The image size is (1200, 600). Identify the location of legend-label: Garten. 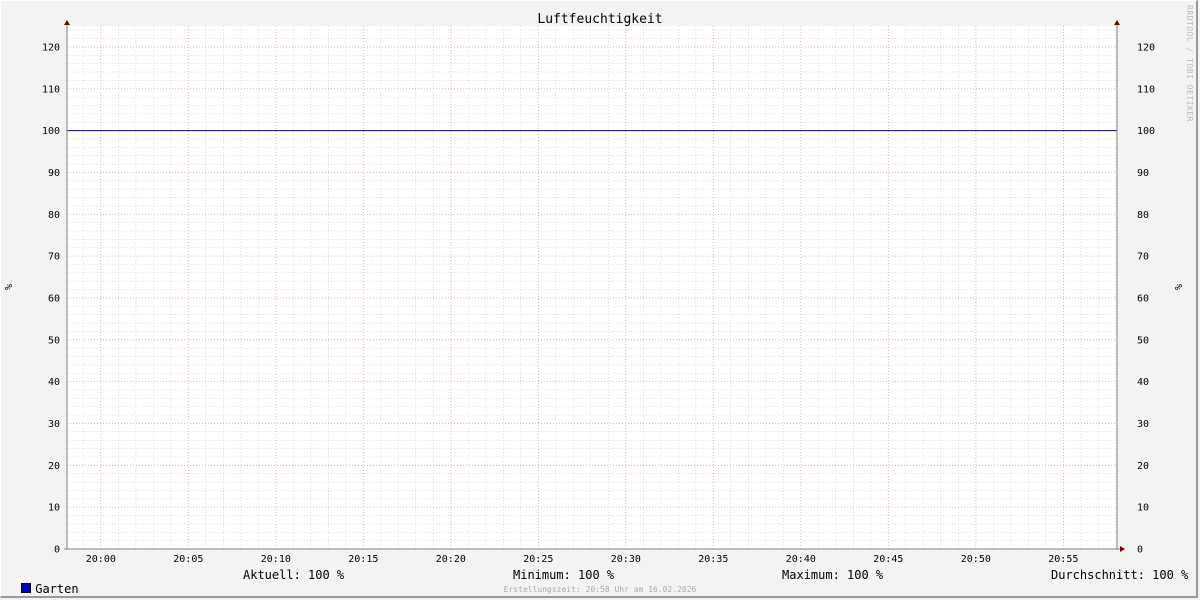
(57, 589).